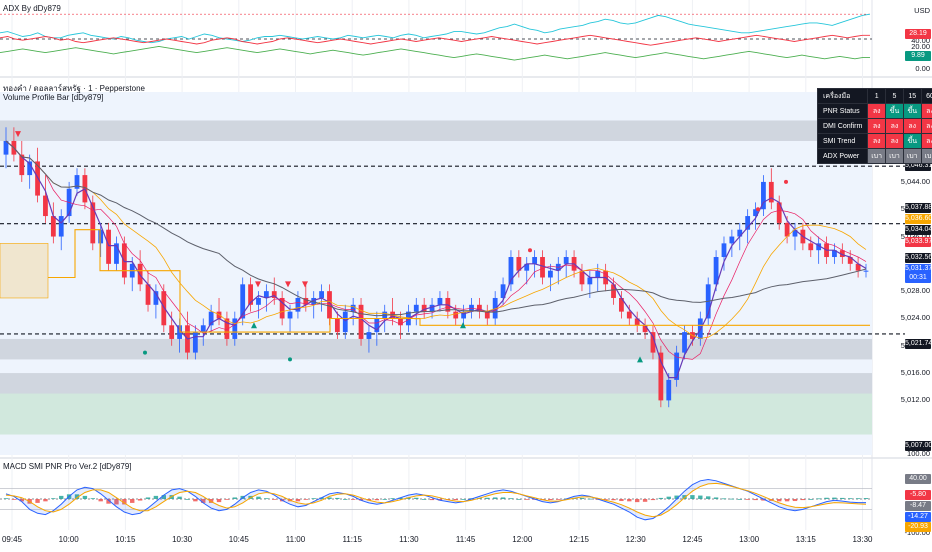  What do you see at coordinates (918, 479) in the screenshot?
I see `macd-value-tag: 40.00` at bounding box center [918, 479].